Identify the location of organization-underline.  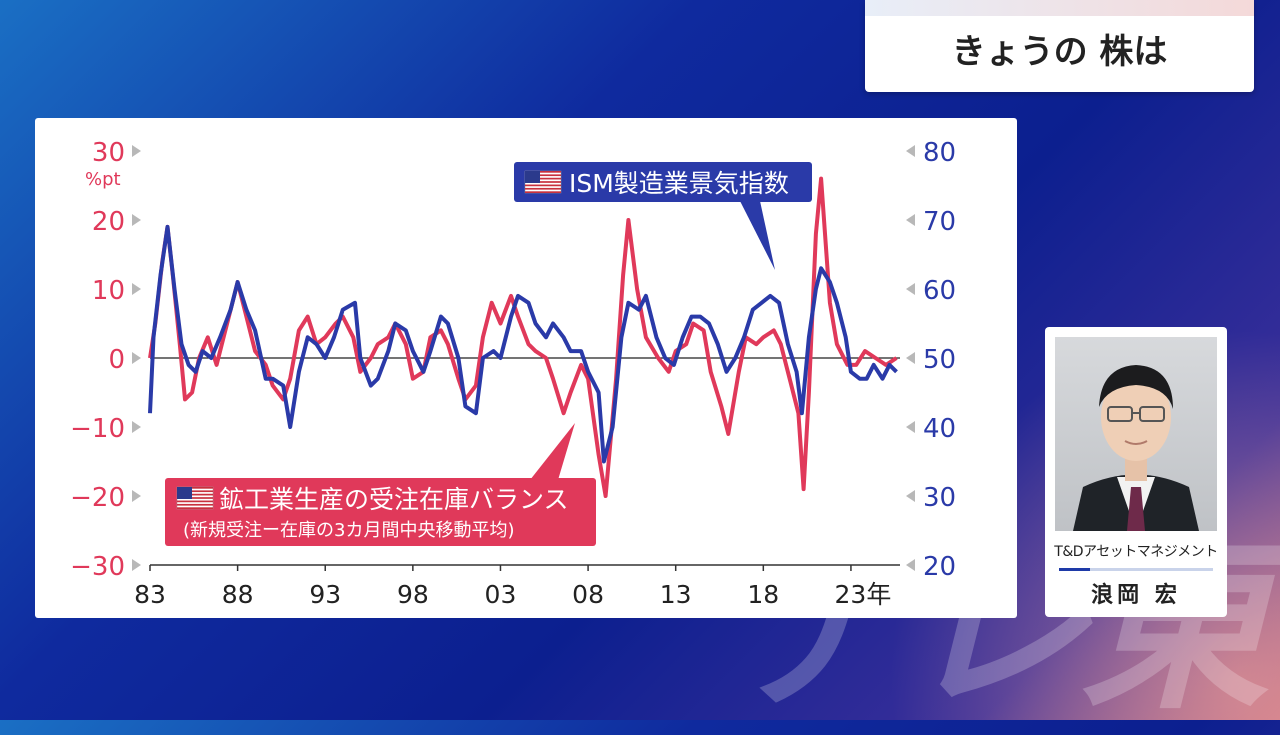
(1136, 569).